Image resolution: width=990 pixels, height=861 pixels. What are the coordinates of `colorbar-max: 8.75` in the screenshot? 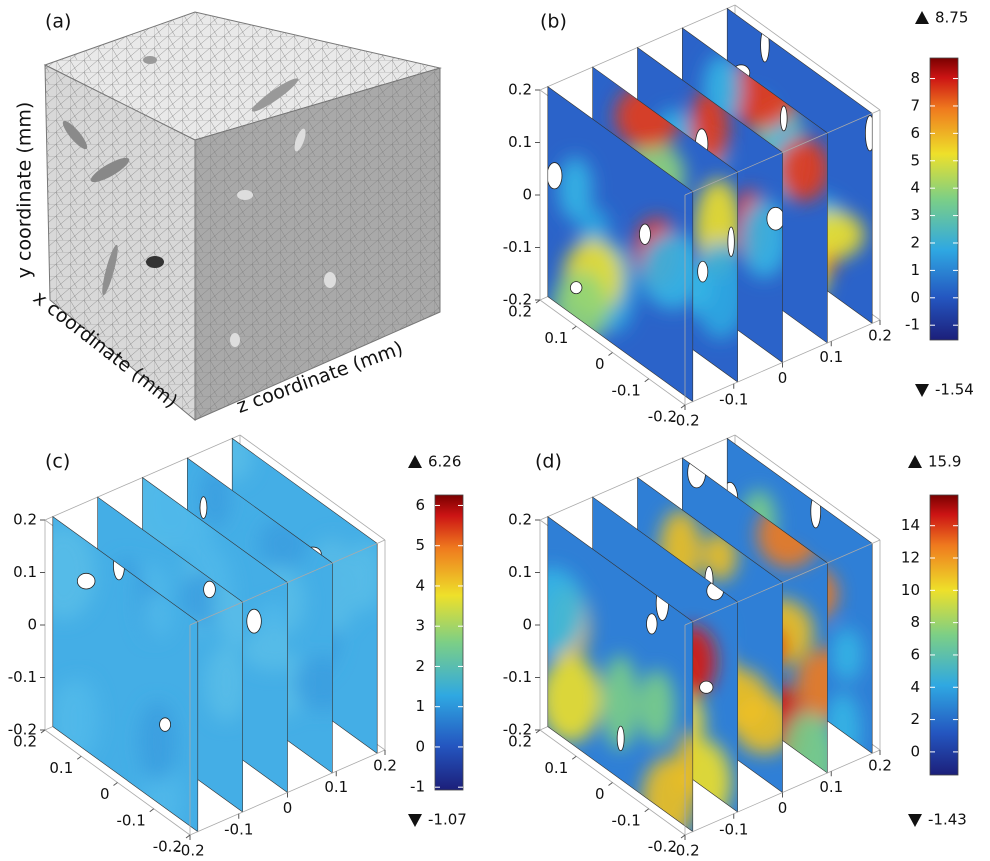 It's located at (951, 18).